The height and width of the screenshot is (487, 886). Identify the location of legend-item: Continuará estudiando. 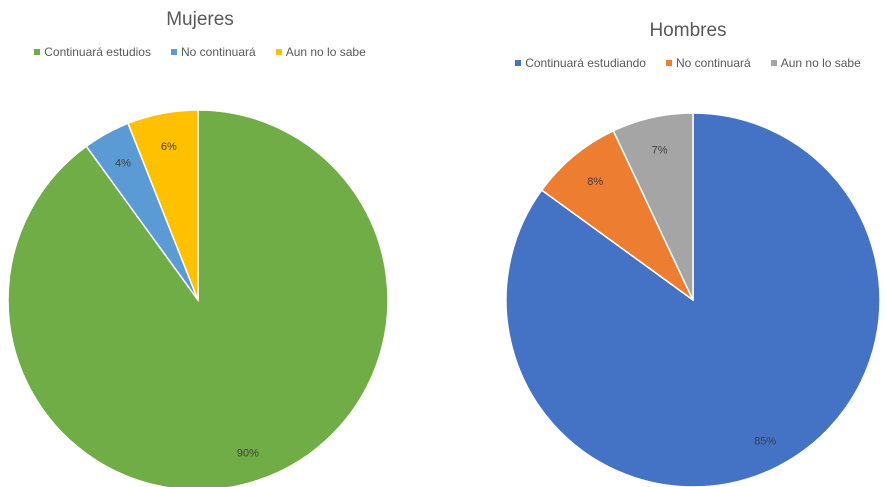
(580, 63).